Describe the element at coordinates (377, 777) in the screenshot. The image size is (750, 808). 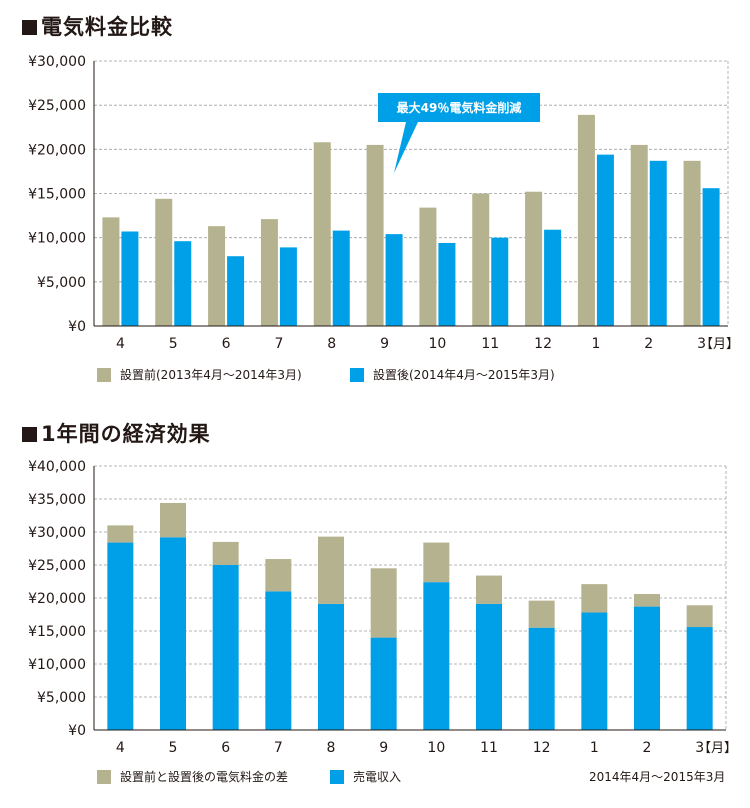
I see `legend-sales-label: 売電収入` at that location.